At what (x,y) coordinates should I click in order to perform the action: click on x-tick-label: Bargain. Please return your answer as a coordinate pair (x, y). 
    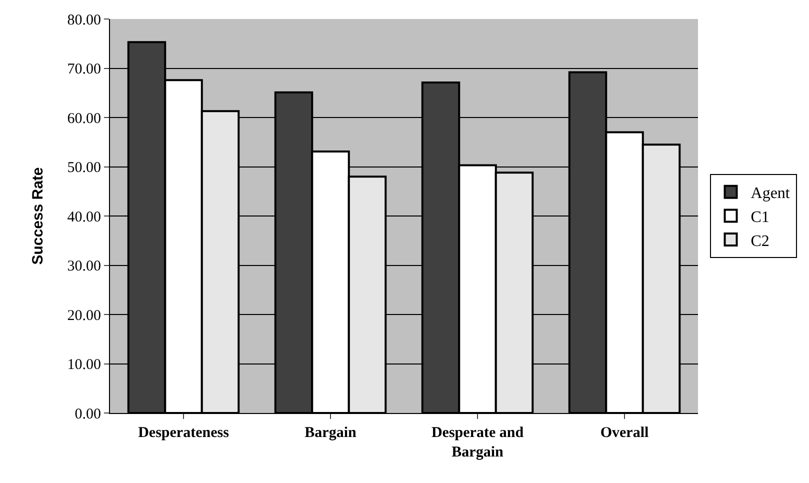
    Looking at the image, I should click on (330, 433).